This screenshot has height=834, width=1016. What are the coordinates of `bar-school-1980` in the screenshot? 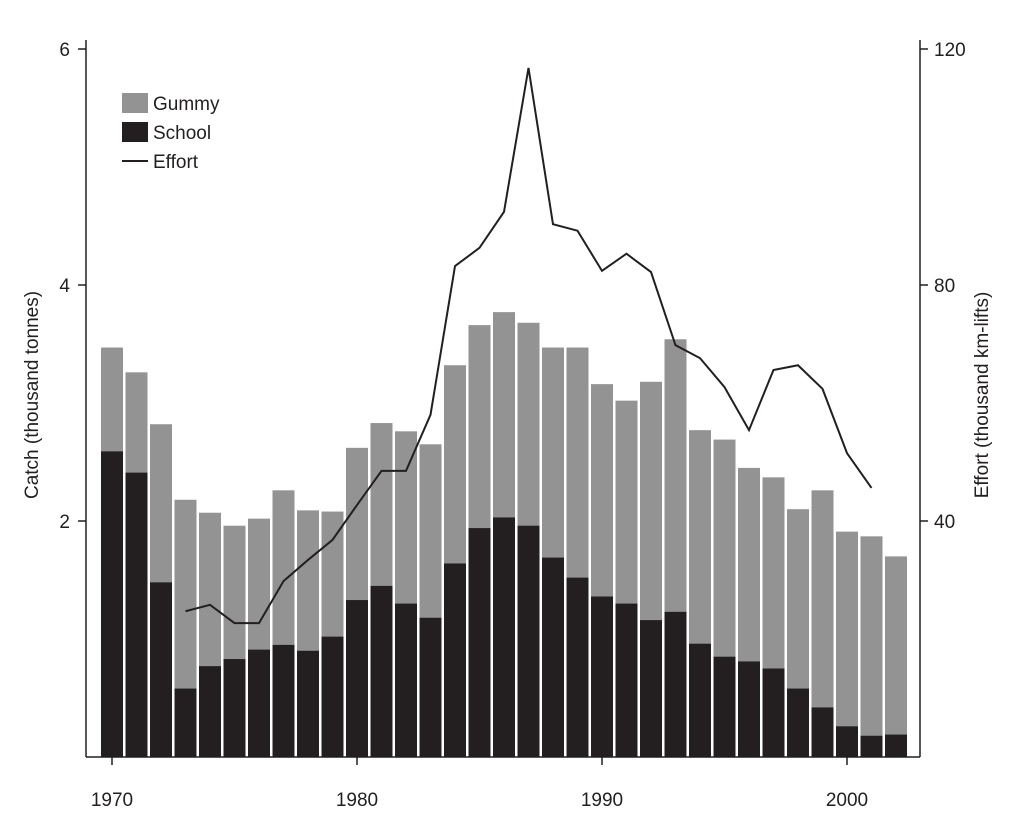 It's located at (357, 678).